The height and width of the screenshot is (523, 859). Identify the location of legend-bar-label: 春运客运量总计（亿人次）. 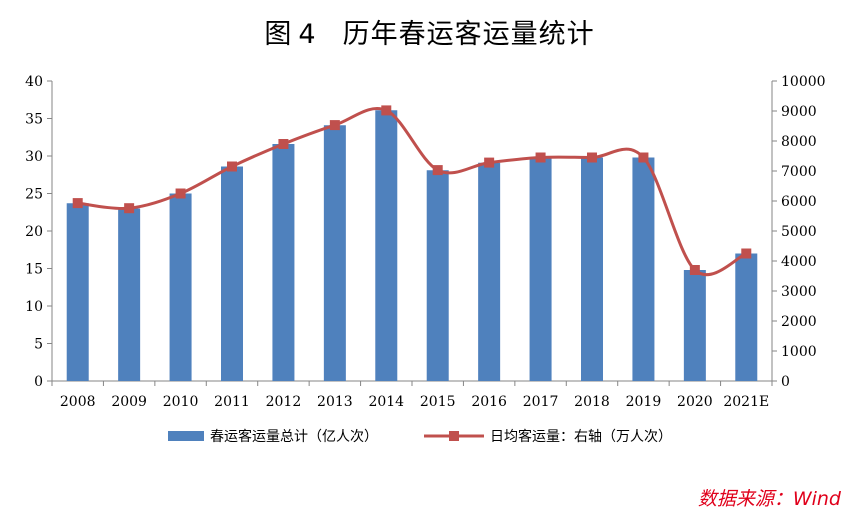
(294, 436).